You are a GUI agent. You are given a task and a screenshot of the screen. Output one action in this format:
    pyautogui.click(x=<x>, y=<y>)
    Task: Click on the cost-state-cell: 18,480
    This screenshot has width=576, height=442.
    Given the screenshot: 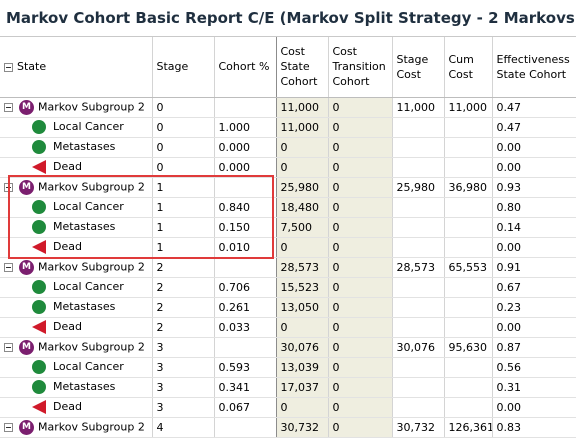 What is the action you would take?
    pyautogui.click(x=302, y=207)
    